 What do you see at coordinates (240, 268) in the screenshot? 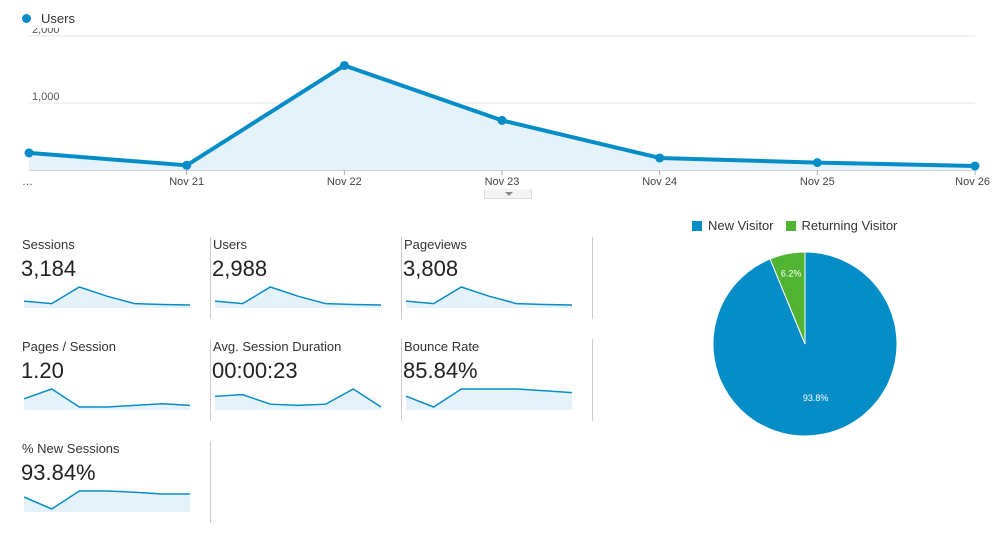
I see `metric-value: 2,988` at bounding box center [240, 268].